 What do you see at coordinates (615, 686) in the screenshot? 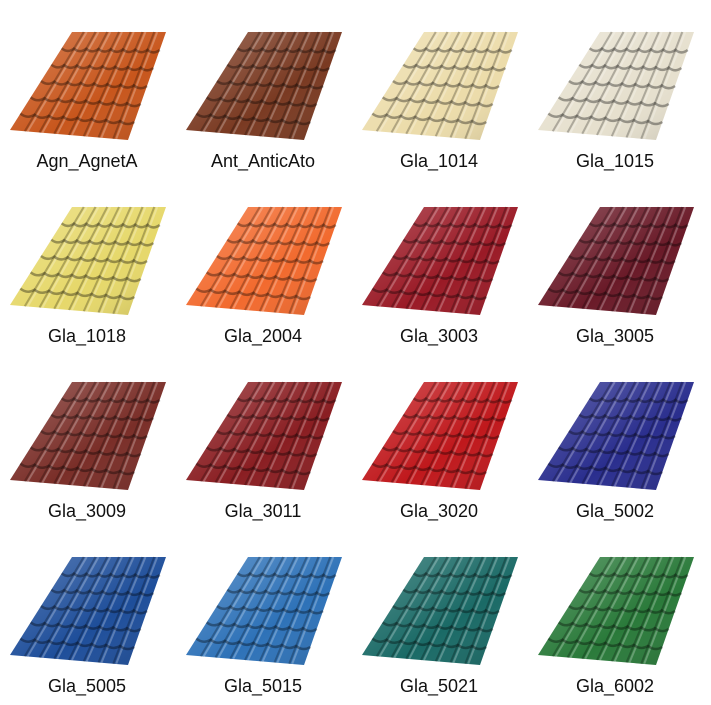
I see `swatch-label: Gla_6002` at bounding box center [615, 686].